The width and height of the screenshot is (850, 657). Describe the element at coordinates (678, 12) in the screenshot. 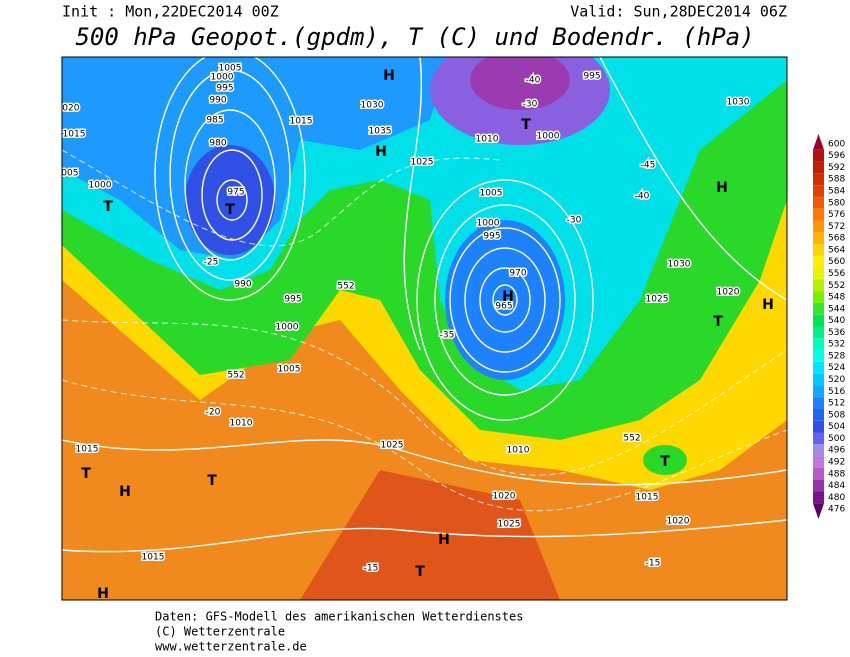

I see `valid-time: Valid: Sun,28DEC2014 06Z` at that location.